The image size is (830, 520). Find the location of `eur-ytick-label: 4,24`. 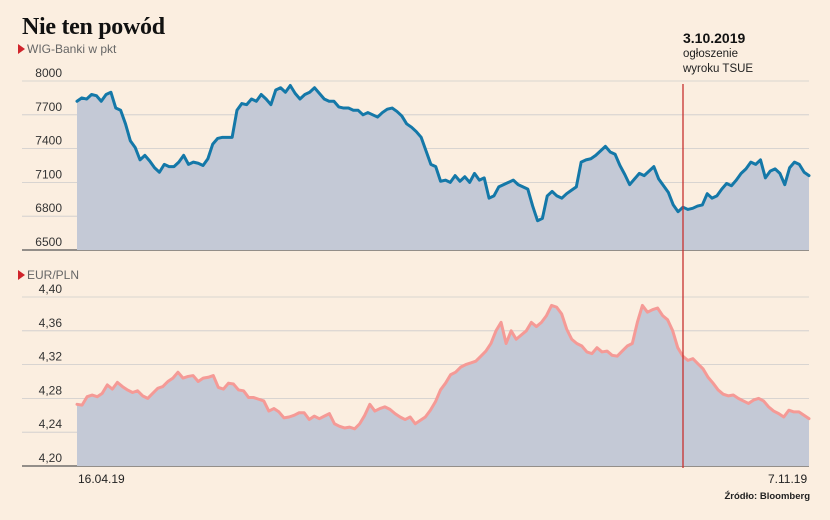

eur-ytick-label: 4,24 is located at coordinates (51, 424).